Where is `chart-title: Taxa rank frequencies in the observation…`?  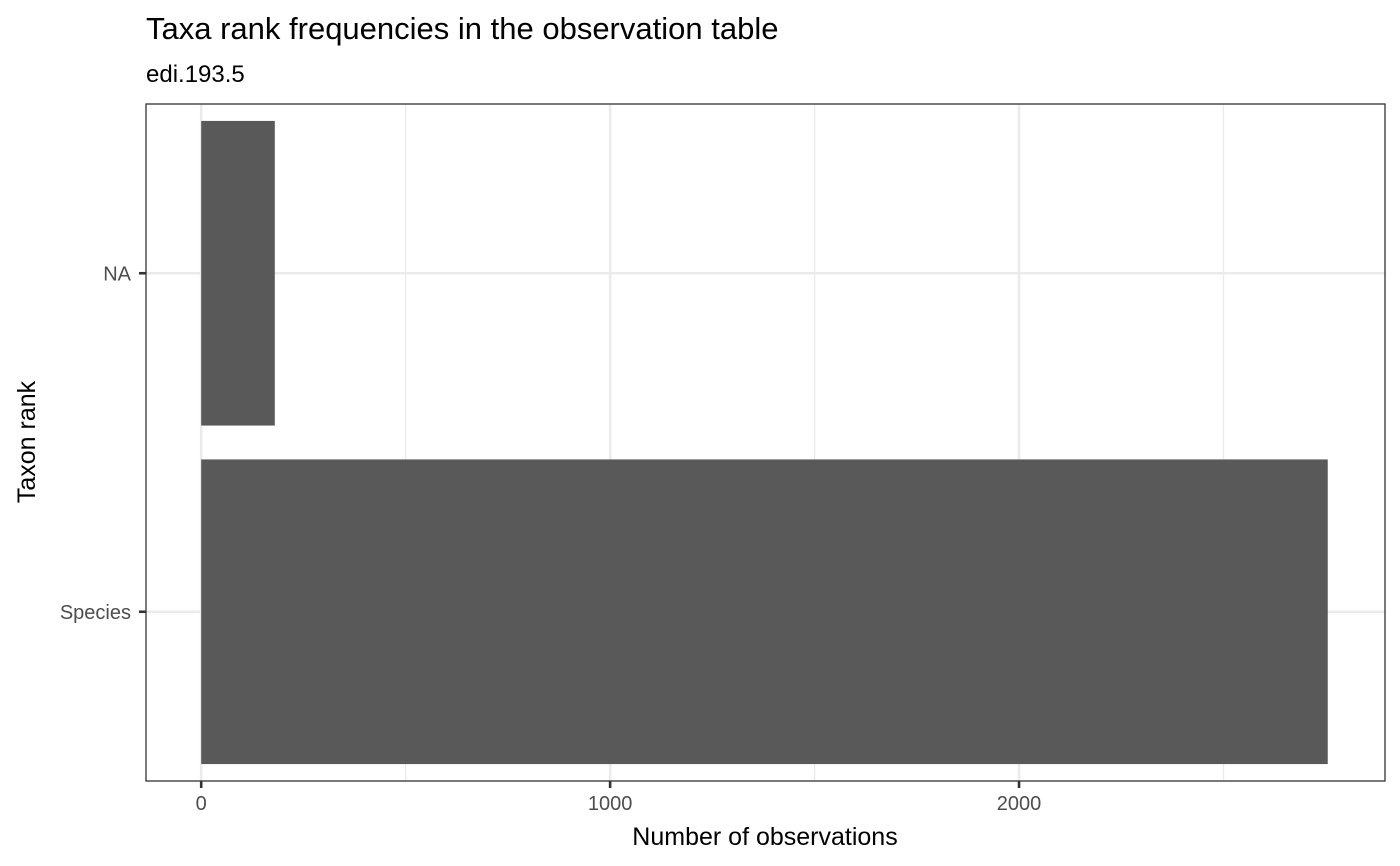
chart-title: Taxa rank frequencies in the observation… is located at coordinates (462, 28).